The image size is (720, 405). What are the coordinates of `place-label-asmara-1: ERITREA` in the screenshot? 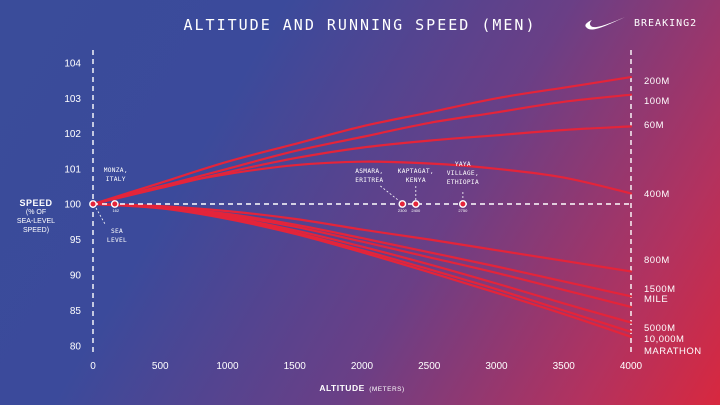 It's located at (369, 180).